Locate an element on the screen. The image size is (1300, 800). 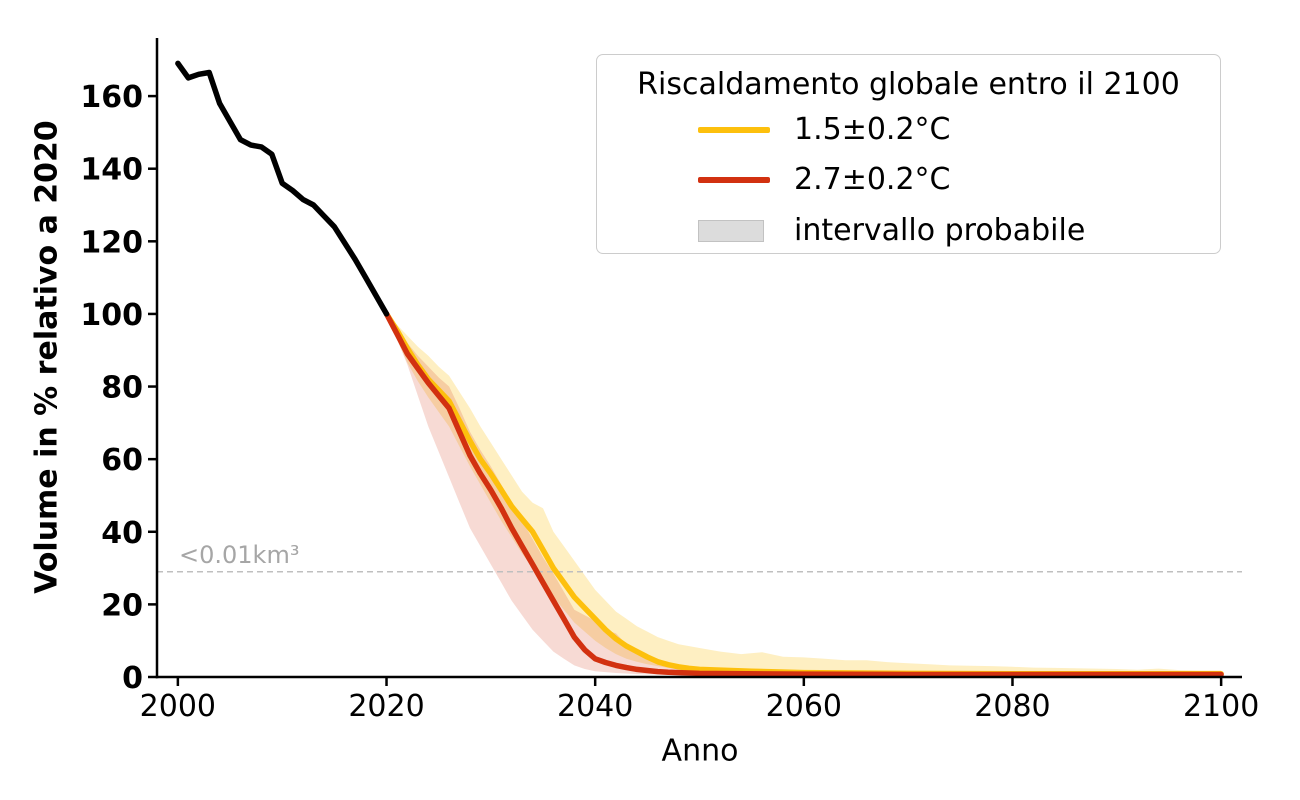
x-tick-label-2000: 2000 is located at coordinates (178, 706).